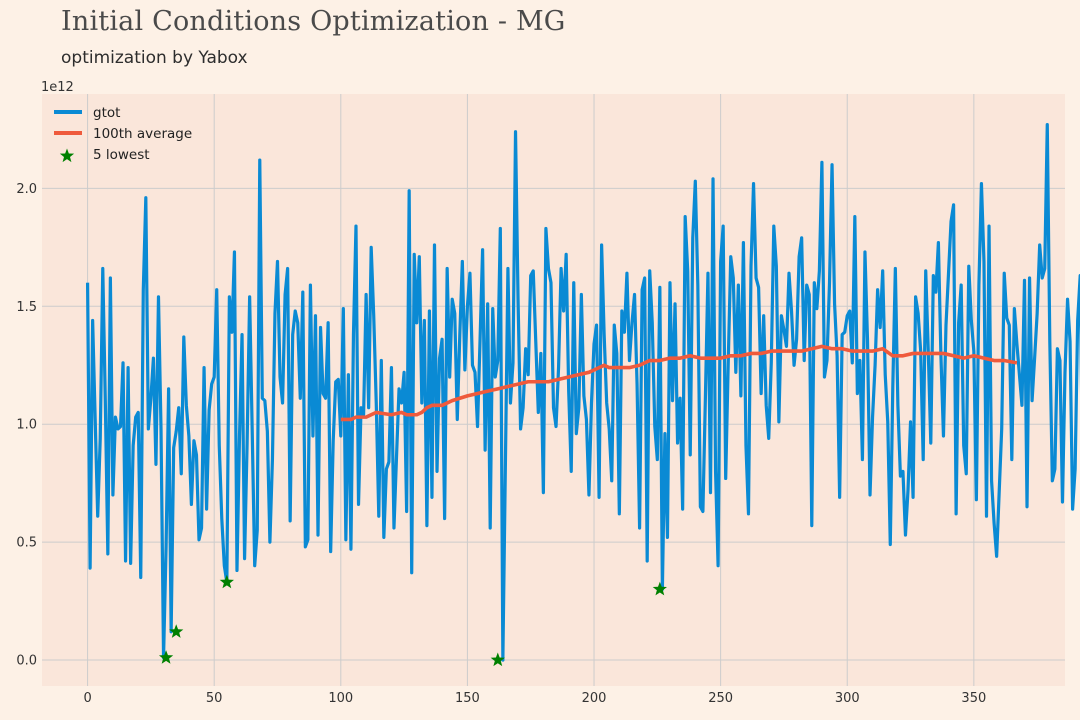 The height and width of the screenshot is (720, 1080). What do you see at coordinates (594, 698) in the screenshot?
I see `x-tick-label: 200` at bounding box center [594, 698].